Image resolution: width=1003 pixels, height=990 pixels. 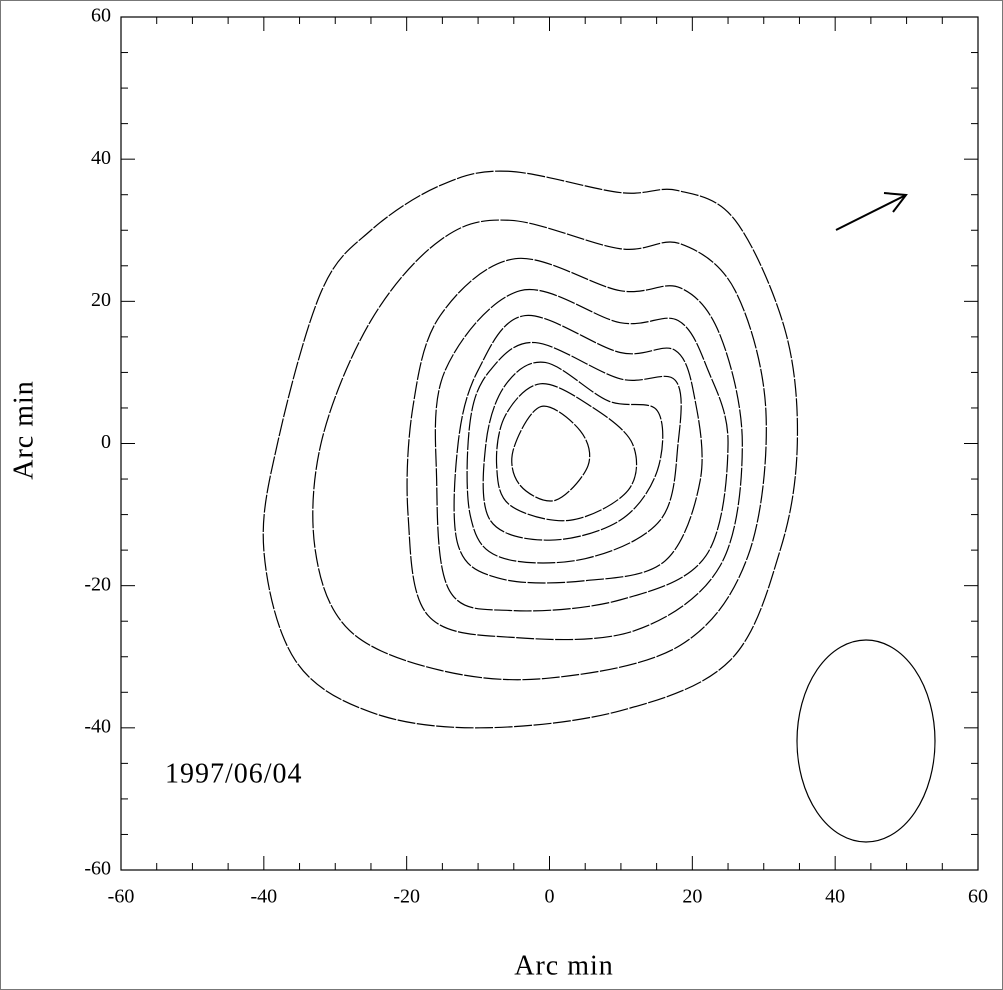 I want to click on y-axis-label: Arc min, so click(x=23, y=430).